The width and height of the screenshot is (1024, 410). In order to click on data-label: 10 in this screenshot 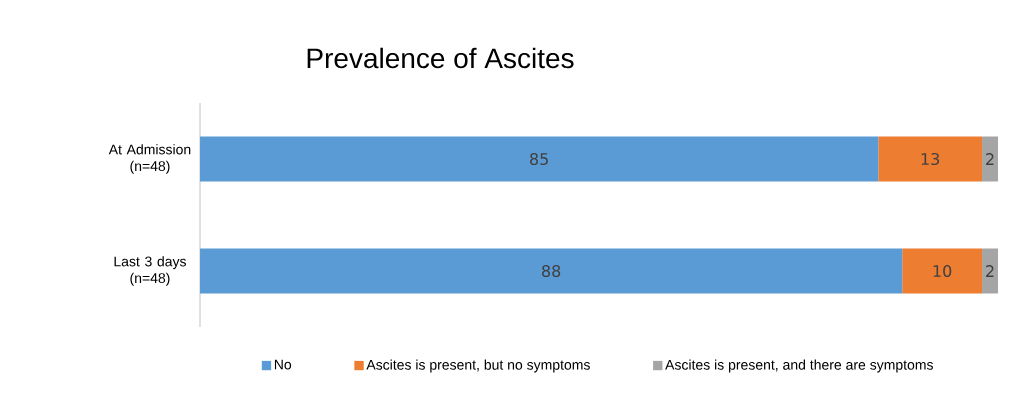, I will do `click(942, 271)`.